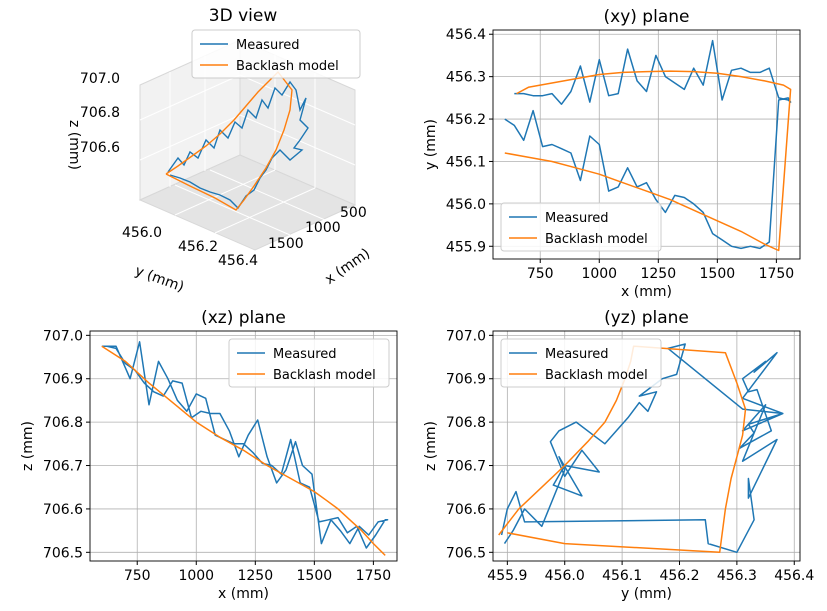 Image resolution: width=827 pixels, height=611 pixels. I want to click on xlabel-xz: x (mm), so click(243, 594).